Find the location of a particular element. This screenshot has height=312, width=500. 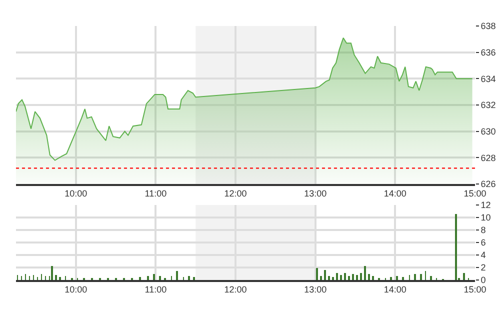

y-tick-label: 630 is located at coordinates (488, 131).